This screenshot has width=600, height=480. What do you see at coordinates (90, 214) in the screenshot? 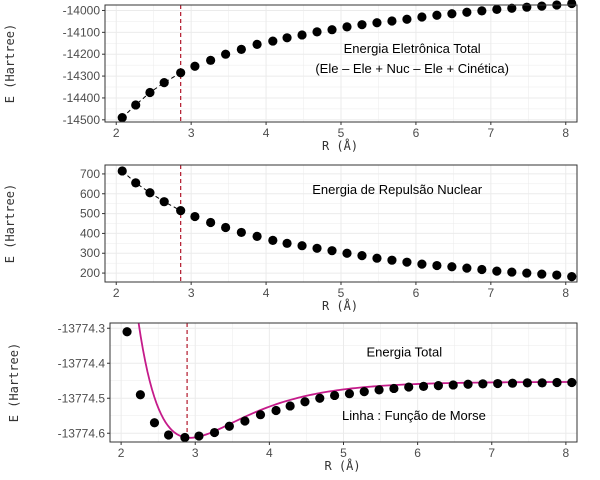
I see `y-tick-label: 500` at bounding box center [90, 214].